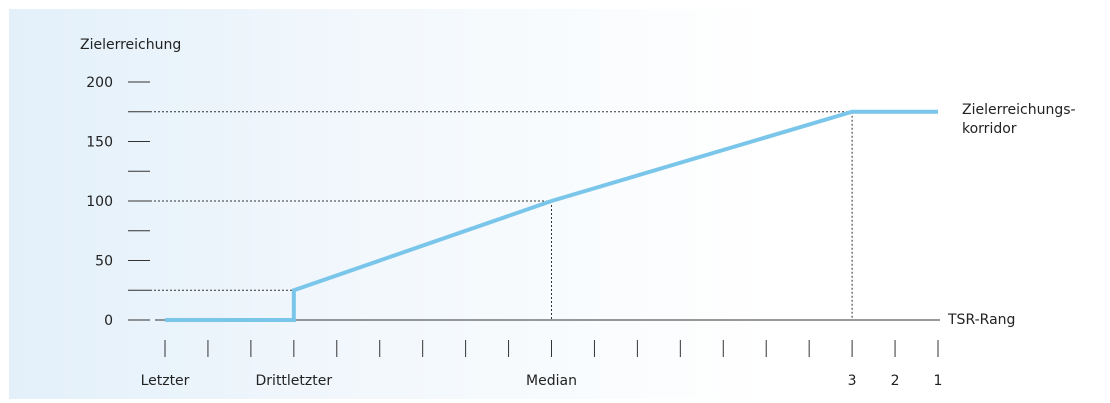 The width and height of the screenshot is (1110, 403). I want to click on y-axis-title: Zielerreichung, so click(130, 45).